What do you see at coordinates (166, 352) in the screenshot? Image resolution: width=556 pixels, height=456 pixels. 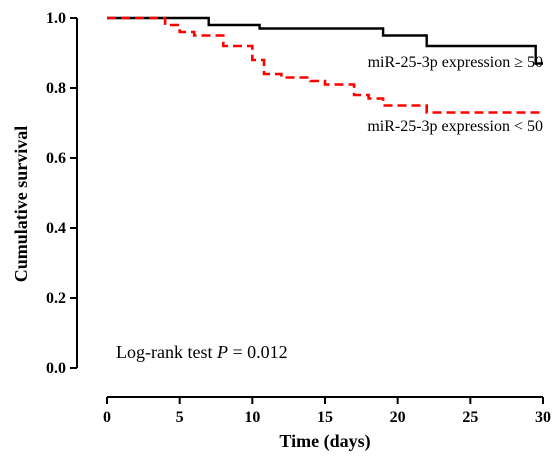 I see `annotation-prefix: Log-rank test` at bounding box center [166, 352].